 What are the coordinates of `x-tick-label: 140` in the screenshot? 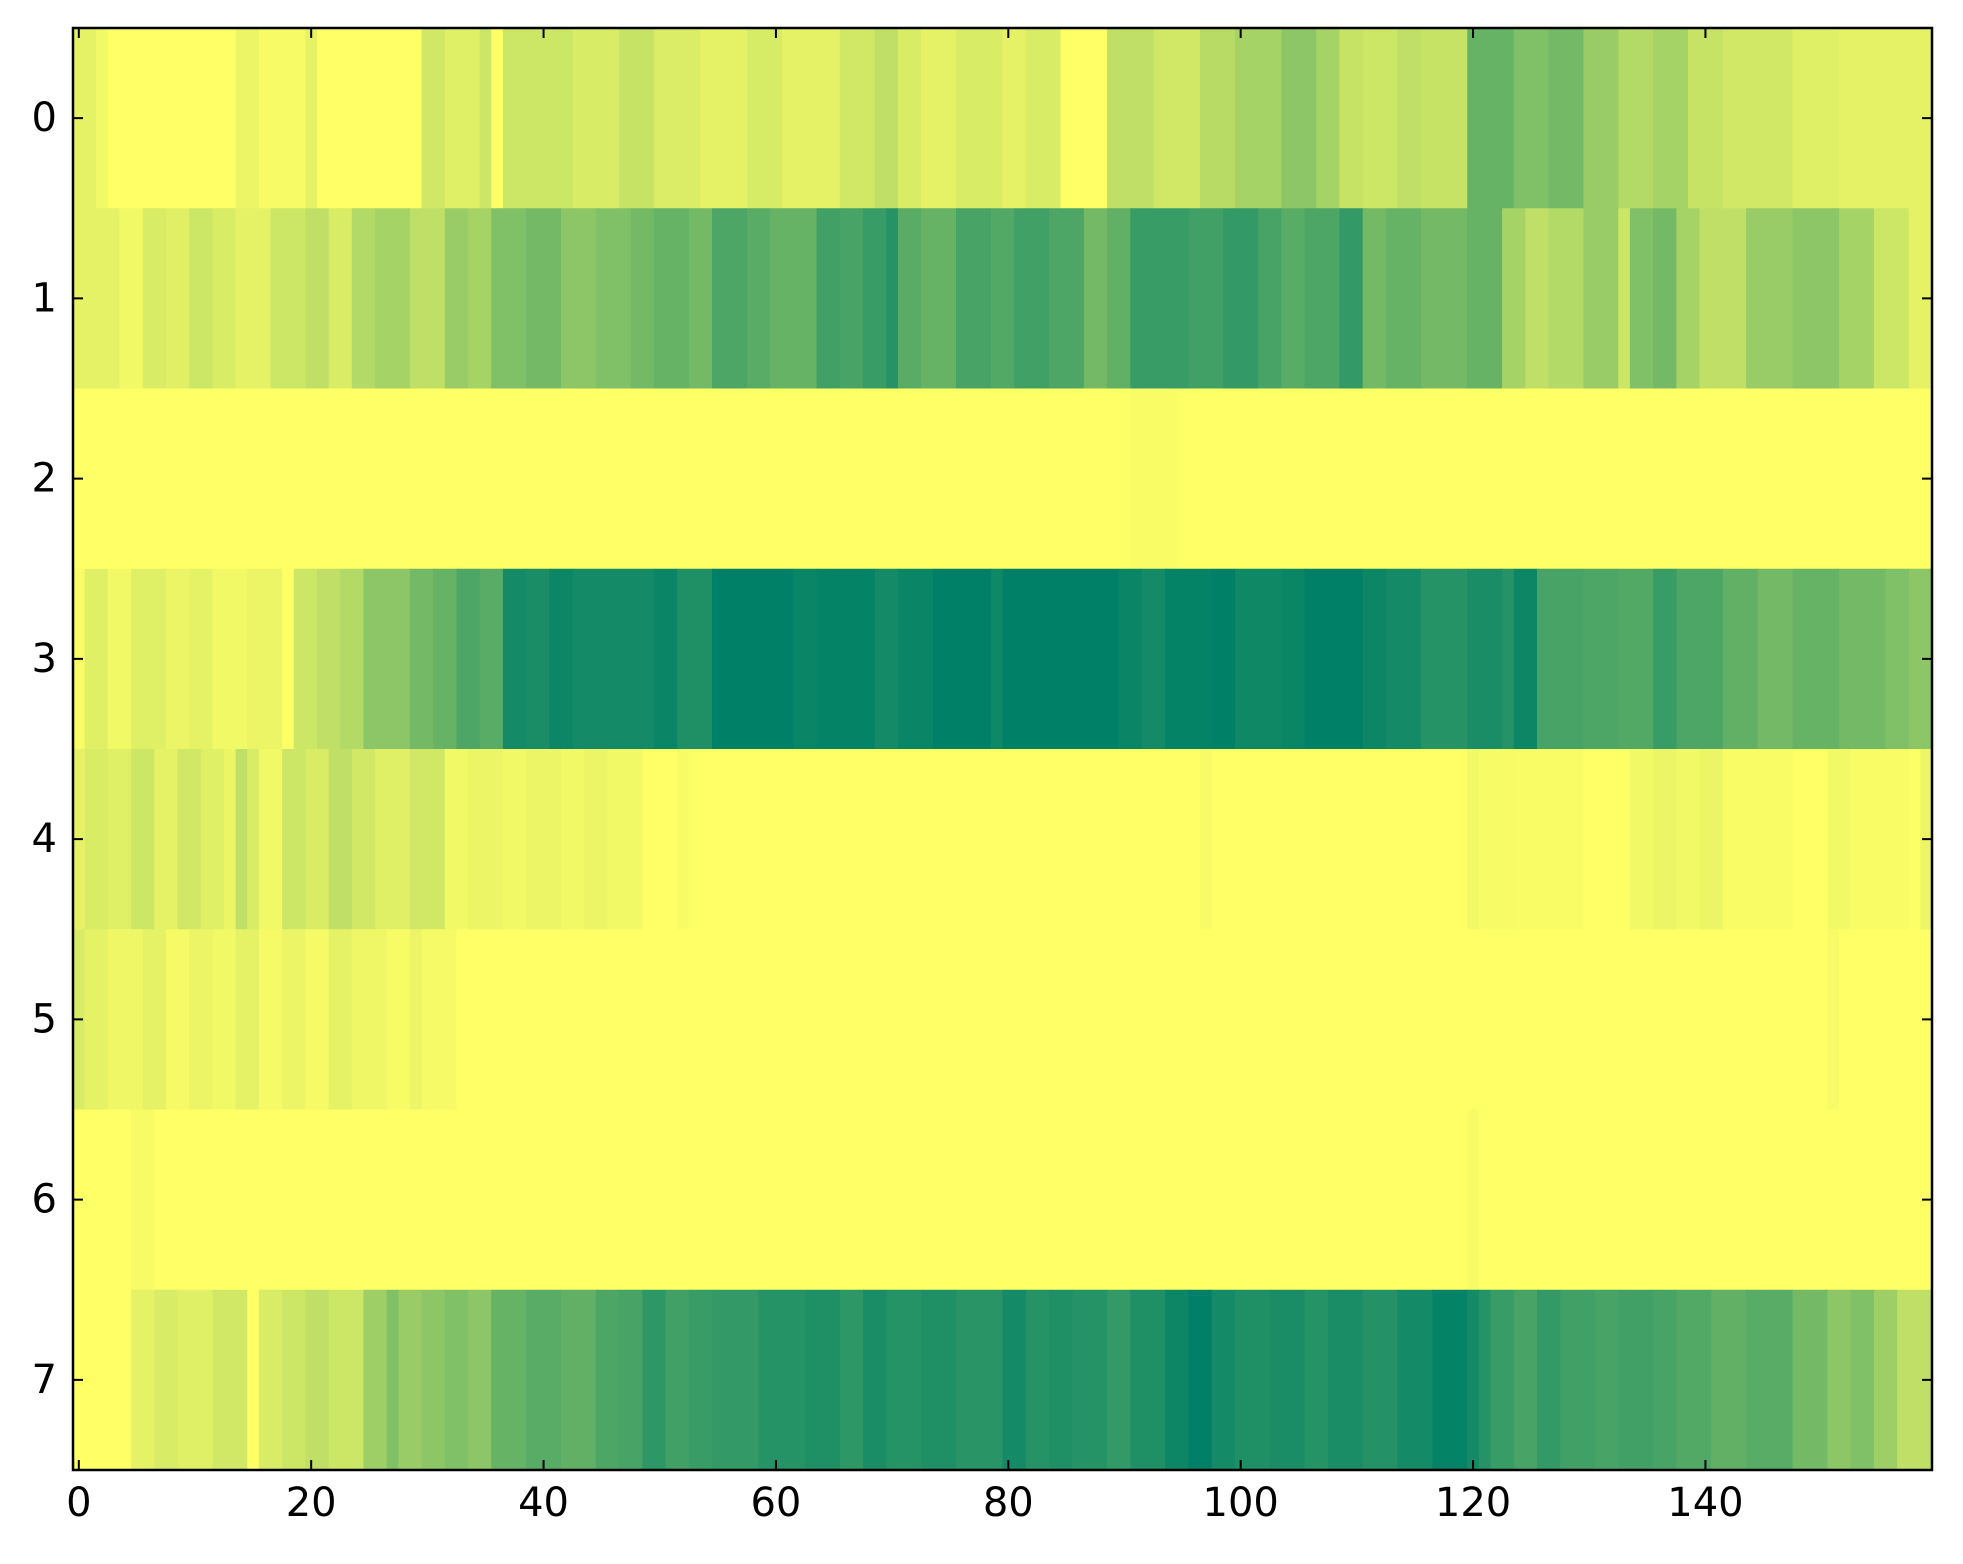 It's located at (1705, 1503).